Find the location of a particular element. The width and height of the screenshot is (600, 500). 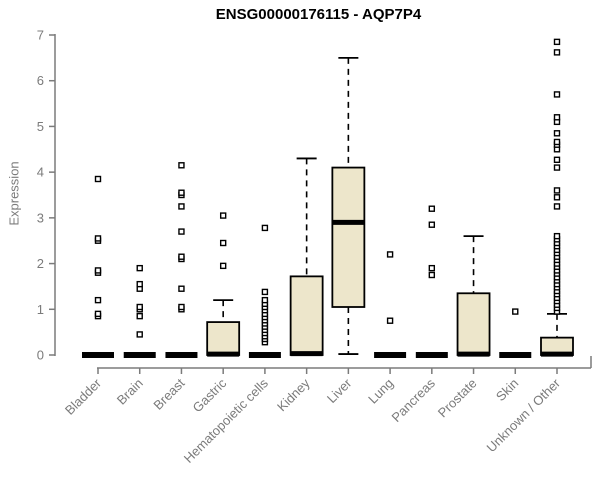

box-Kidney is located at coordinates (306, 315).